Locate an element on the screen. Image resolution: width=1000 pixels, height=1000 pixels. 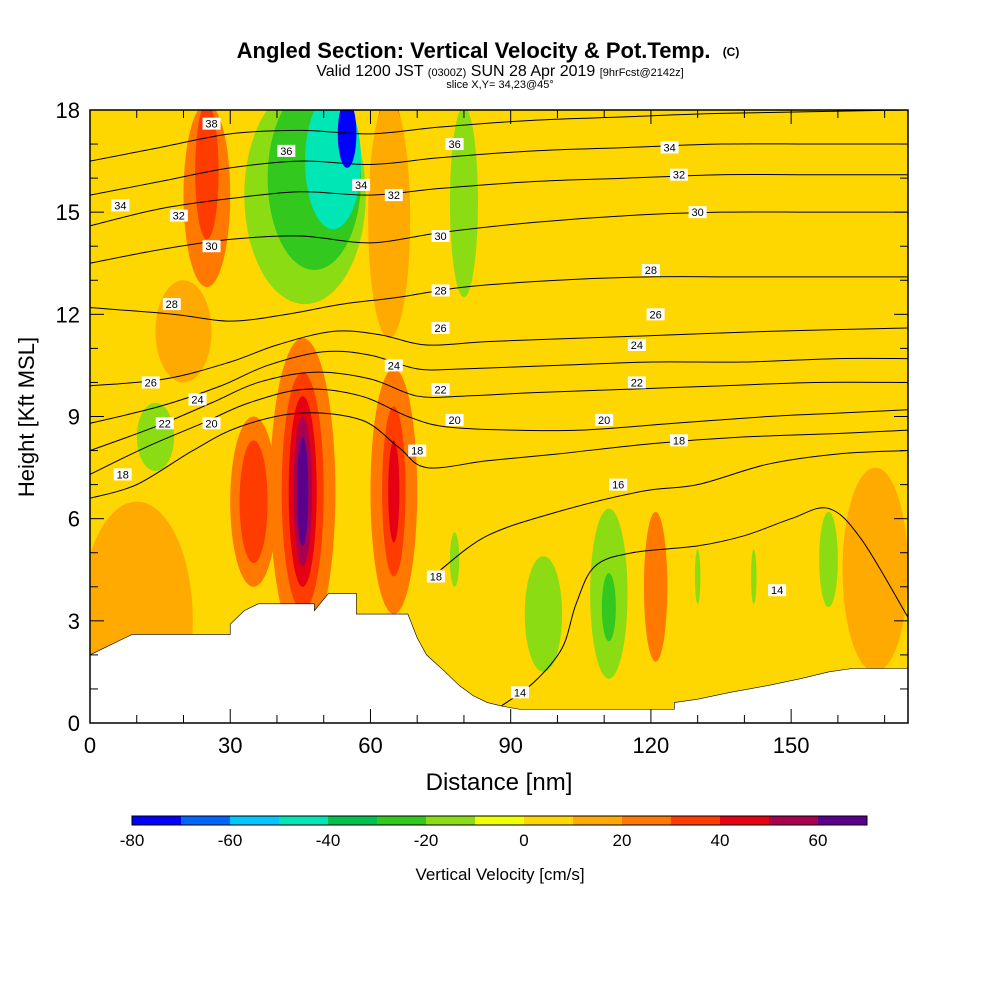
contour-label-text: 16 is located at coordinates (618, 486).